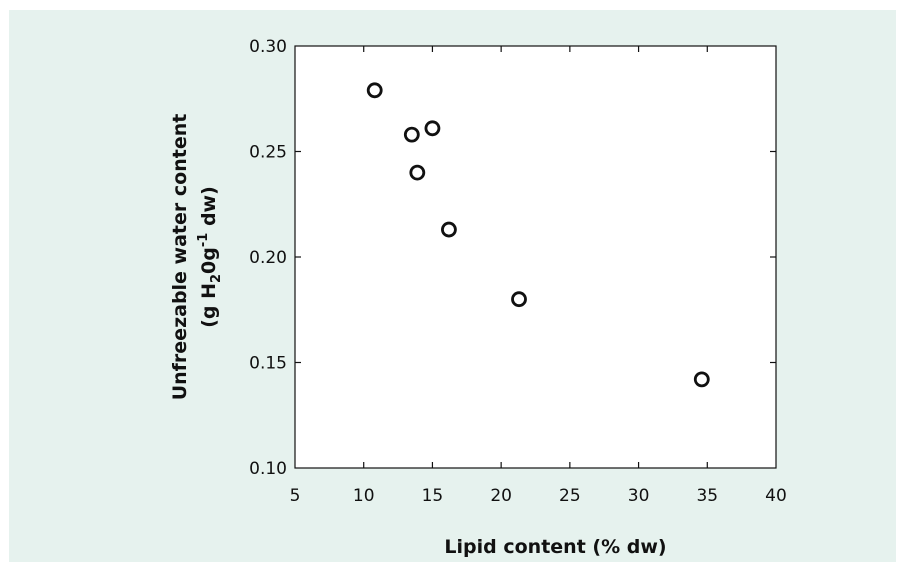 The width and height of the screenshot is (905, 571). I want to click on y-axis-title: Unfreezable water content (g H20g-1 dw), so click(196, 257).